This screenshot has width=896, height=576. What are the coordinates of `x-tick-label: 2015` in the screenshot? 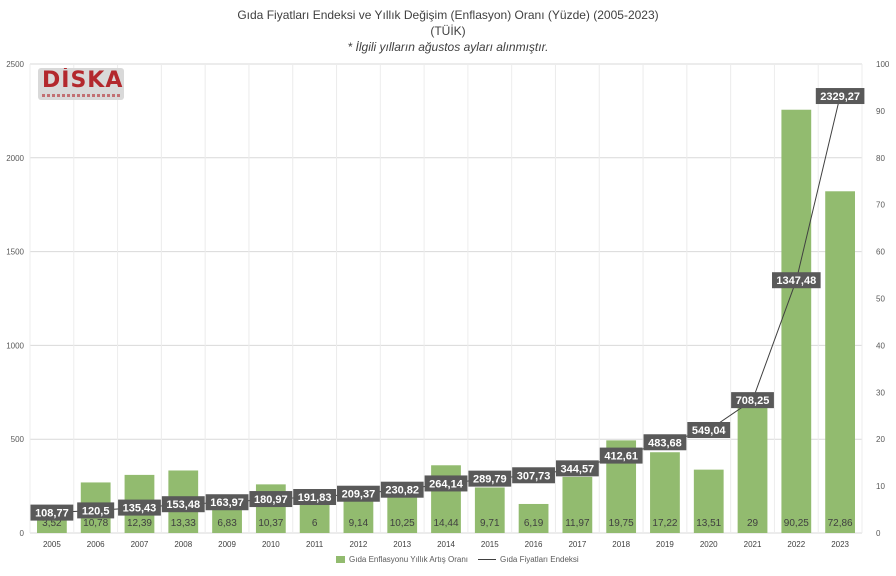 It's located at (490, 544).